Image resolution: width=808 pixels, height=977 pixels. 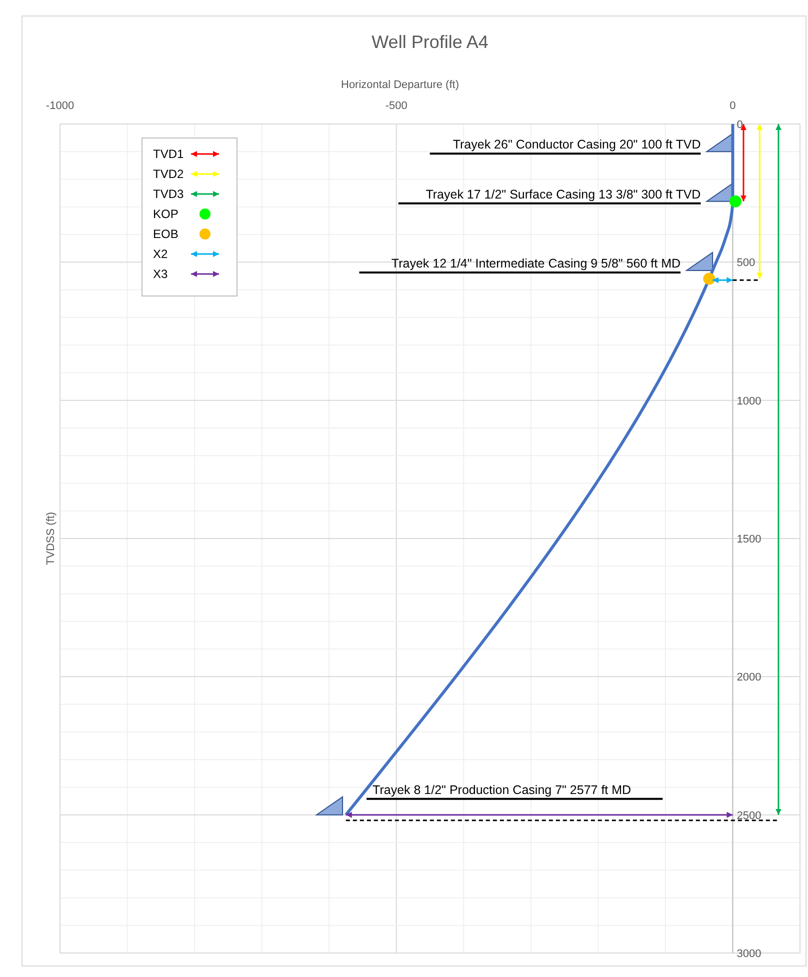 I want to click on y-tick-label: 2000, so click(x=749, y=678).